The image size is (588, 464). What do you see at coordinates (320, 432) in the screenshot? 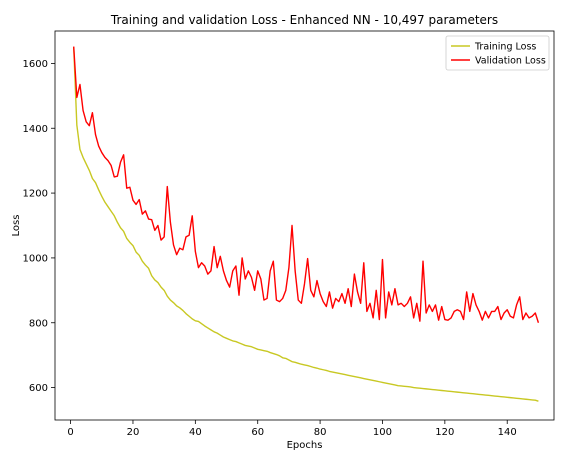
I see `x-tick-label: 80` at bounding box center [320, 432].